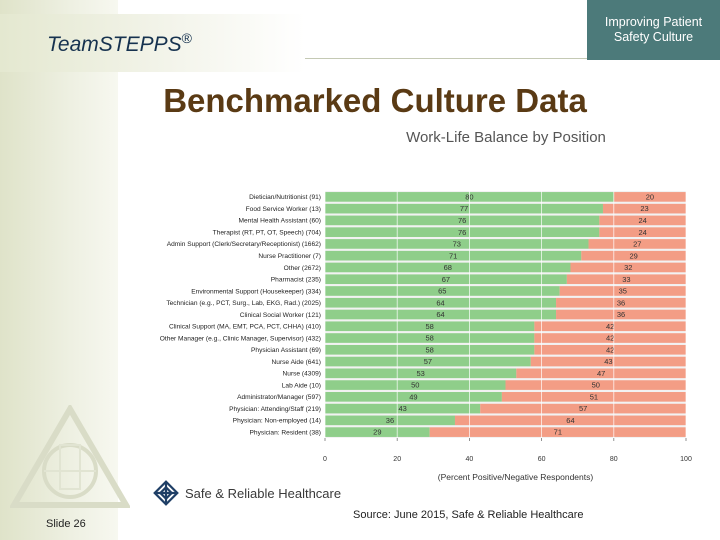  Describe the element at coordinates (542, 459) in the screenshot. I see `x-tick-label: 60` at that location.